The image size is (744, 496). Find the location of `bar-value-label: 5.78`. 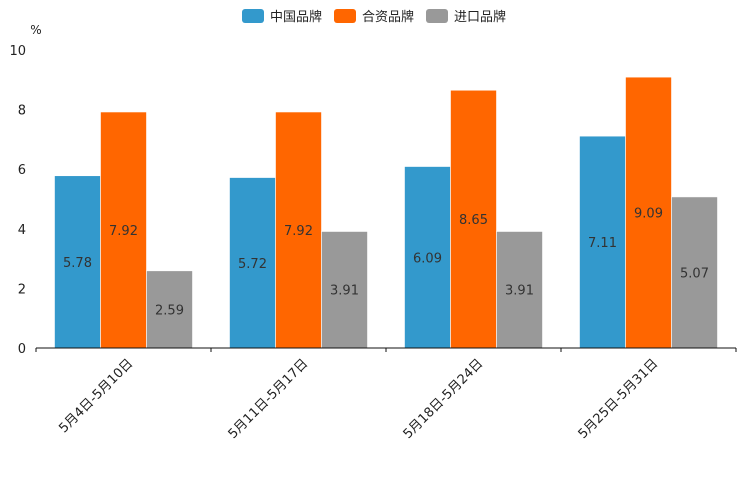

bar-value-label: 5.78 is located at coordinates (77, 263).